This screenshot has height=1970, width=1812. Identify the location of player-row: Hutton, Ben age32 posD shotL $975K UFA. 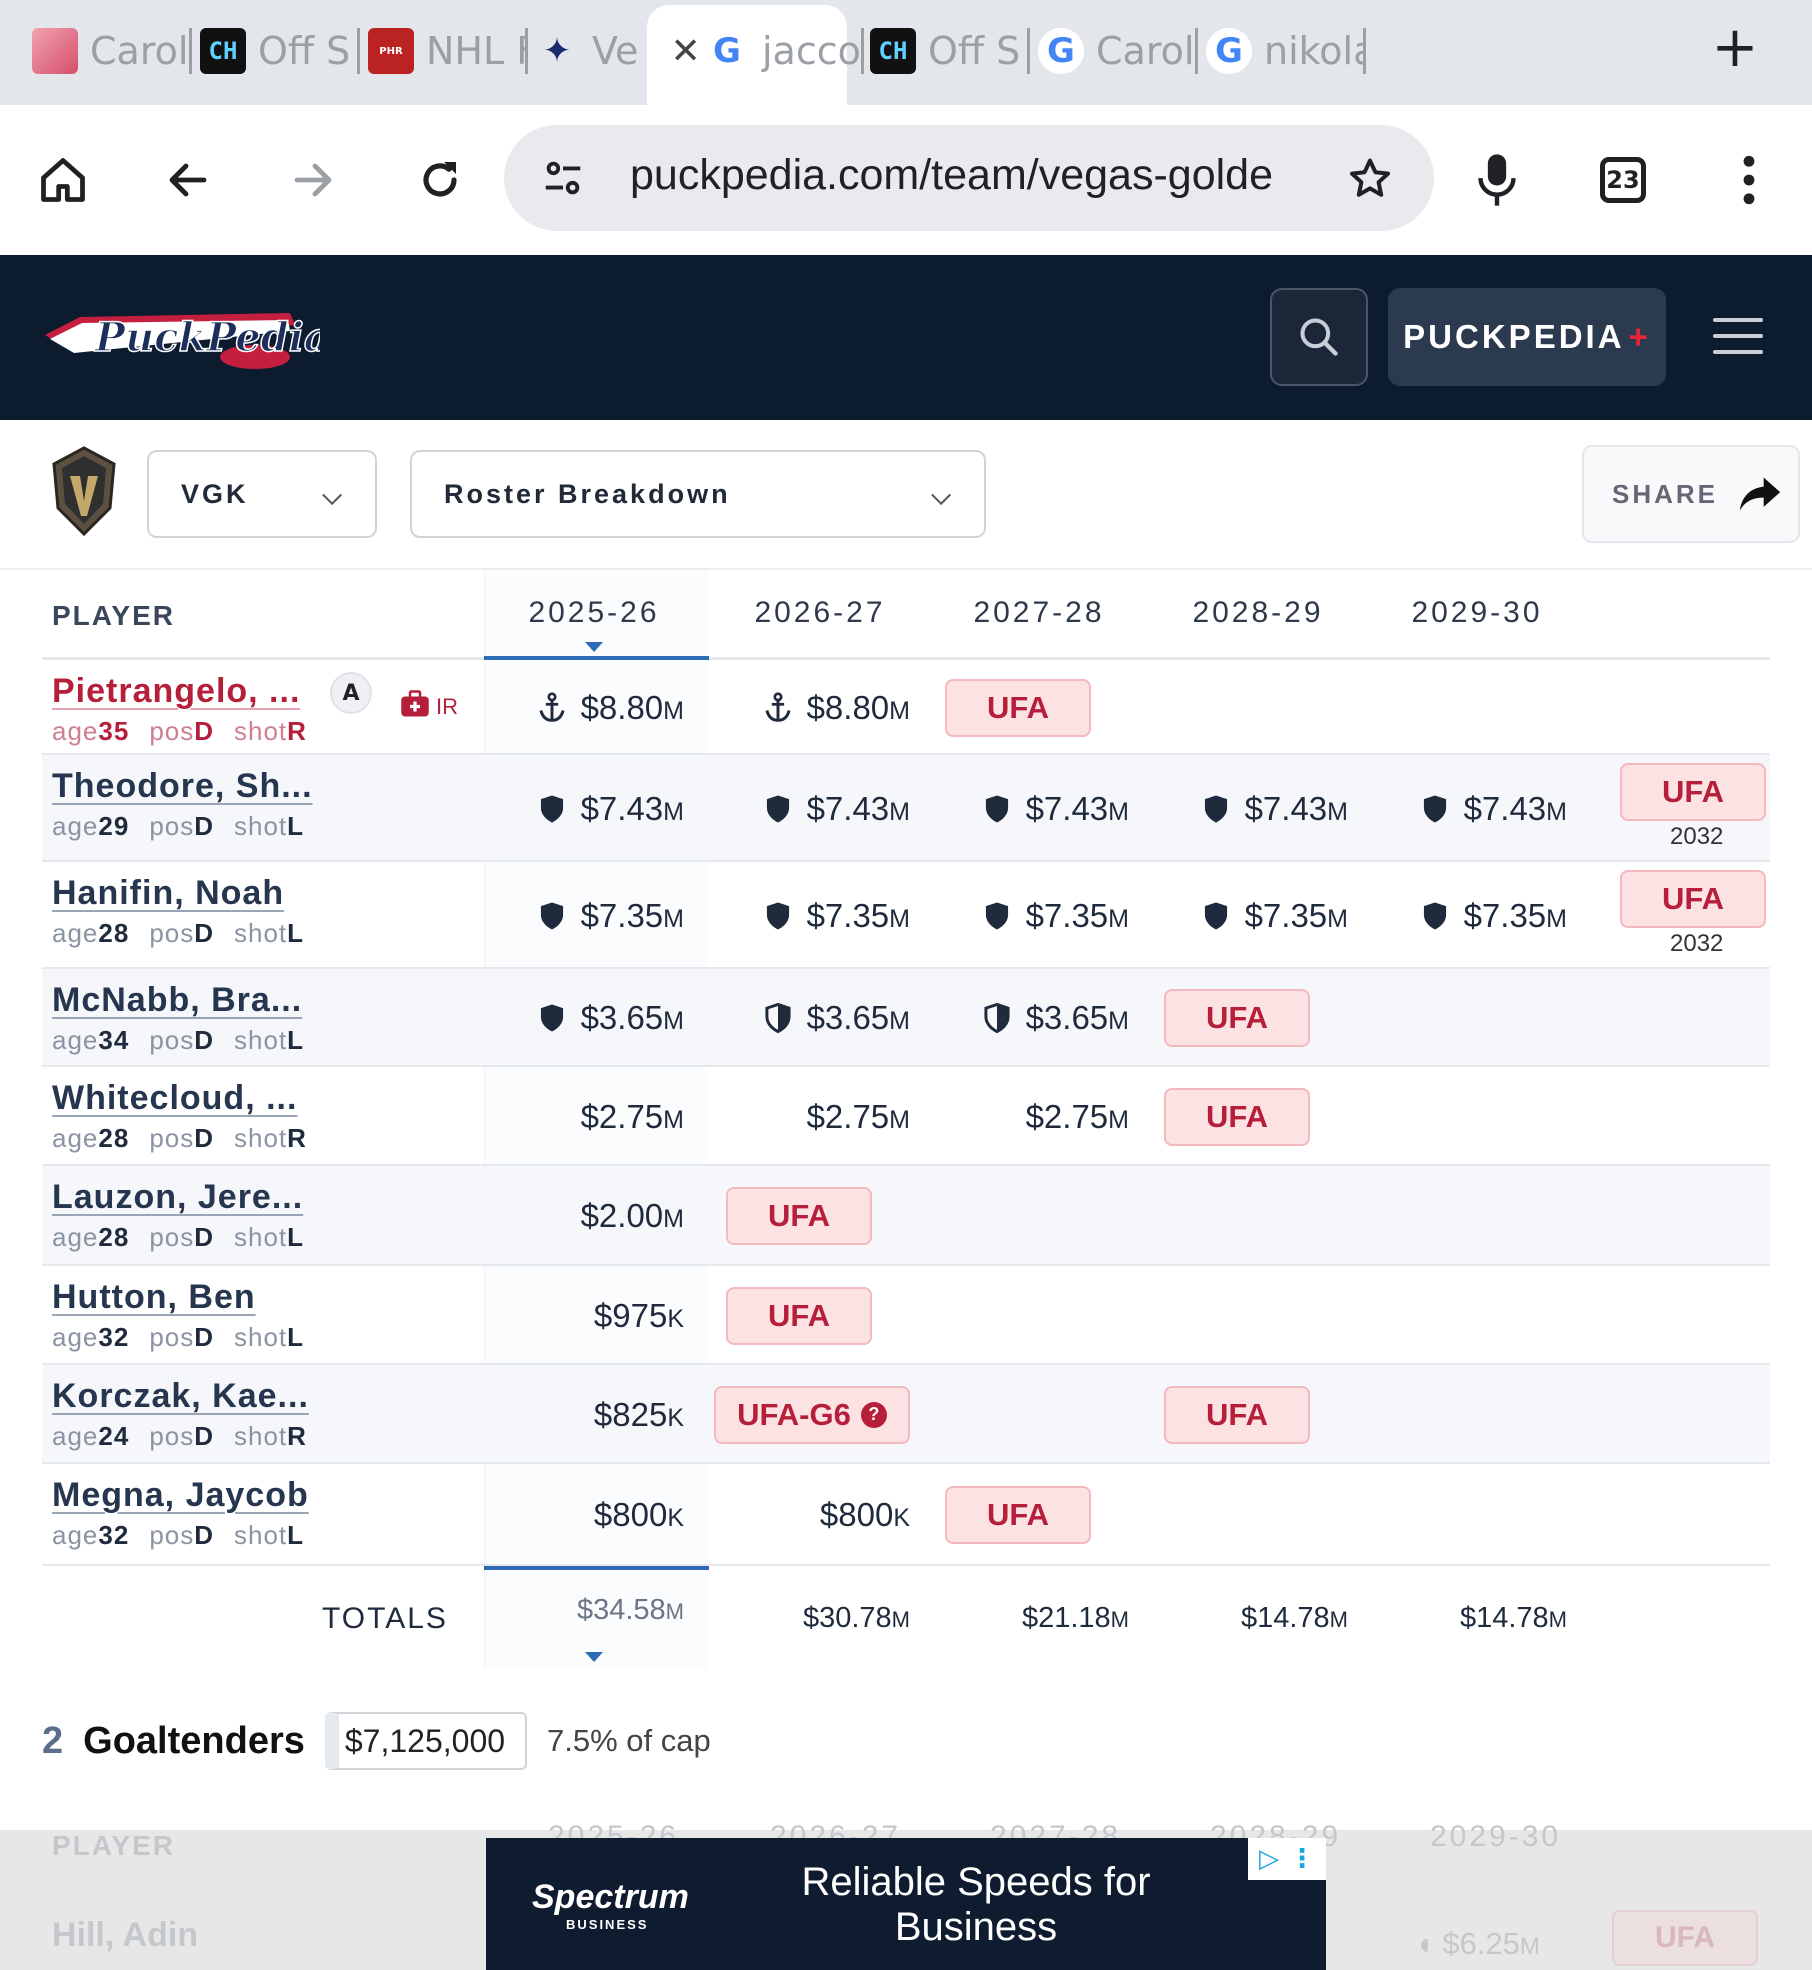
(906, 1315).